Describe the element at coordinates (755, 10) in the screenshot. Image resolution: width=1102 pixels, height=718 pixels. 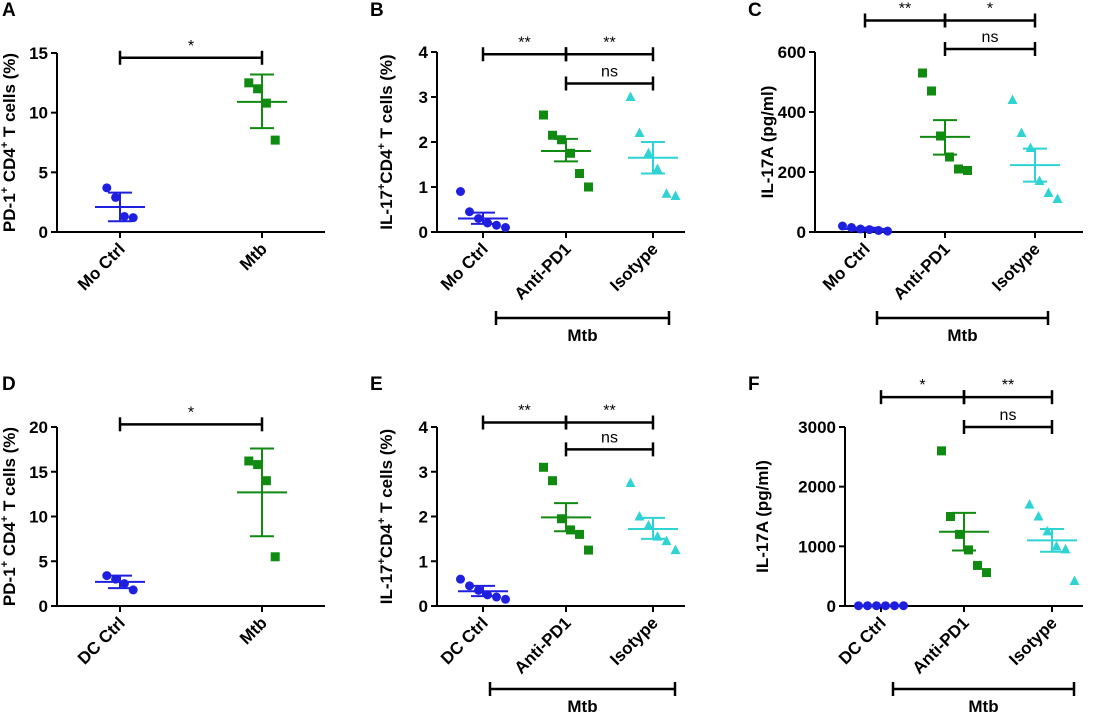
I see `panel-label: C` at that location.